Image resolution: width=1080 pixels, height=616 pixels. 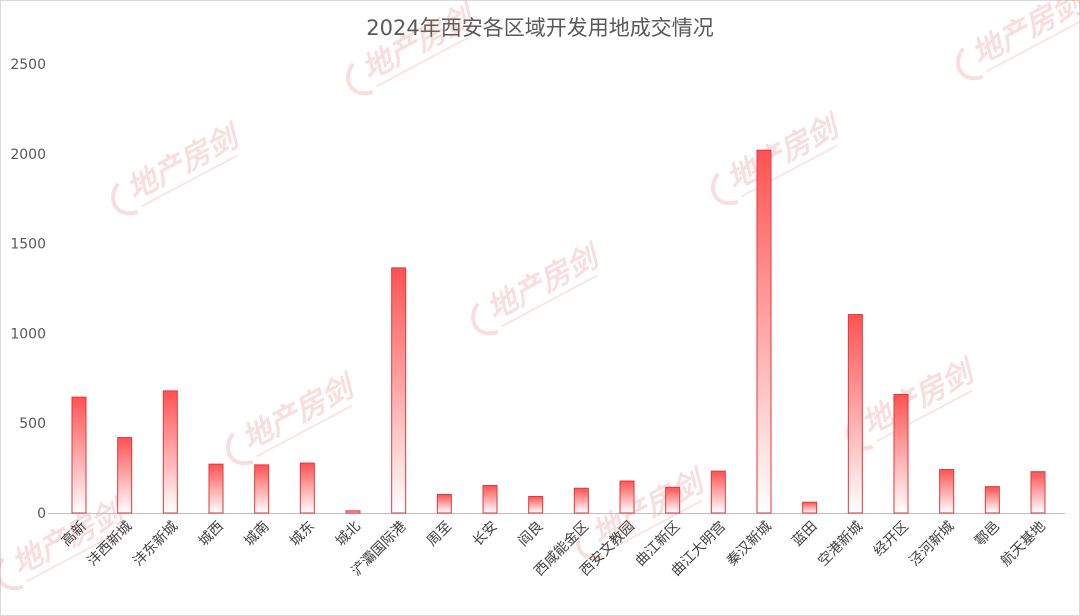 I want to click on x-tick-label: 周至, so click(x=439, y=534).